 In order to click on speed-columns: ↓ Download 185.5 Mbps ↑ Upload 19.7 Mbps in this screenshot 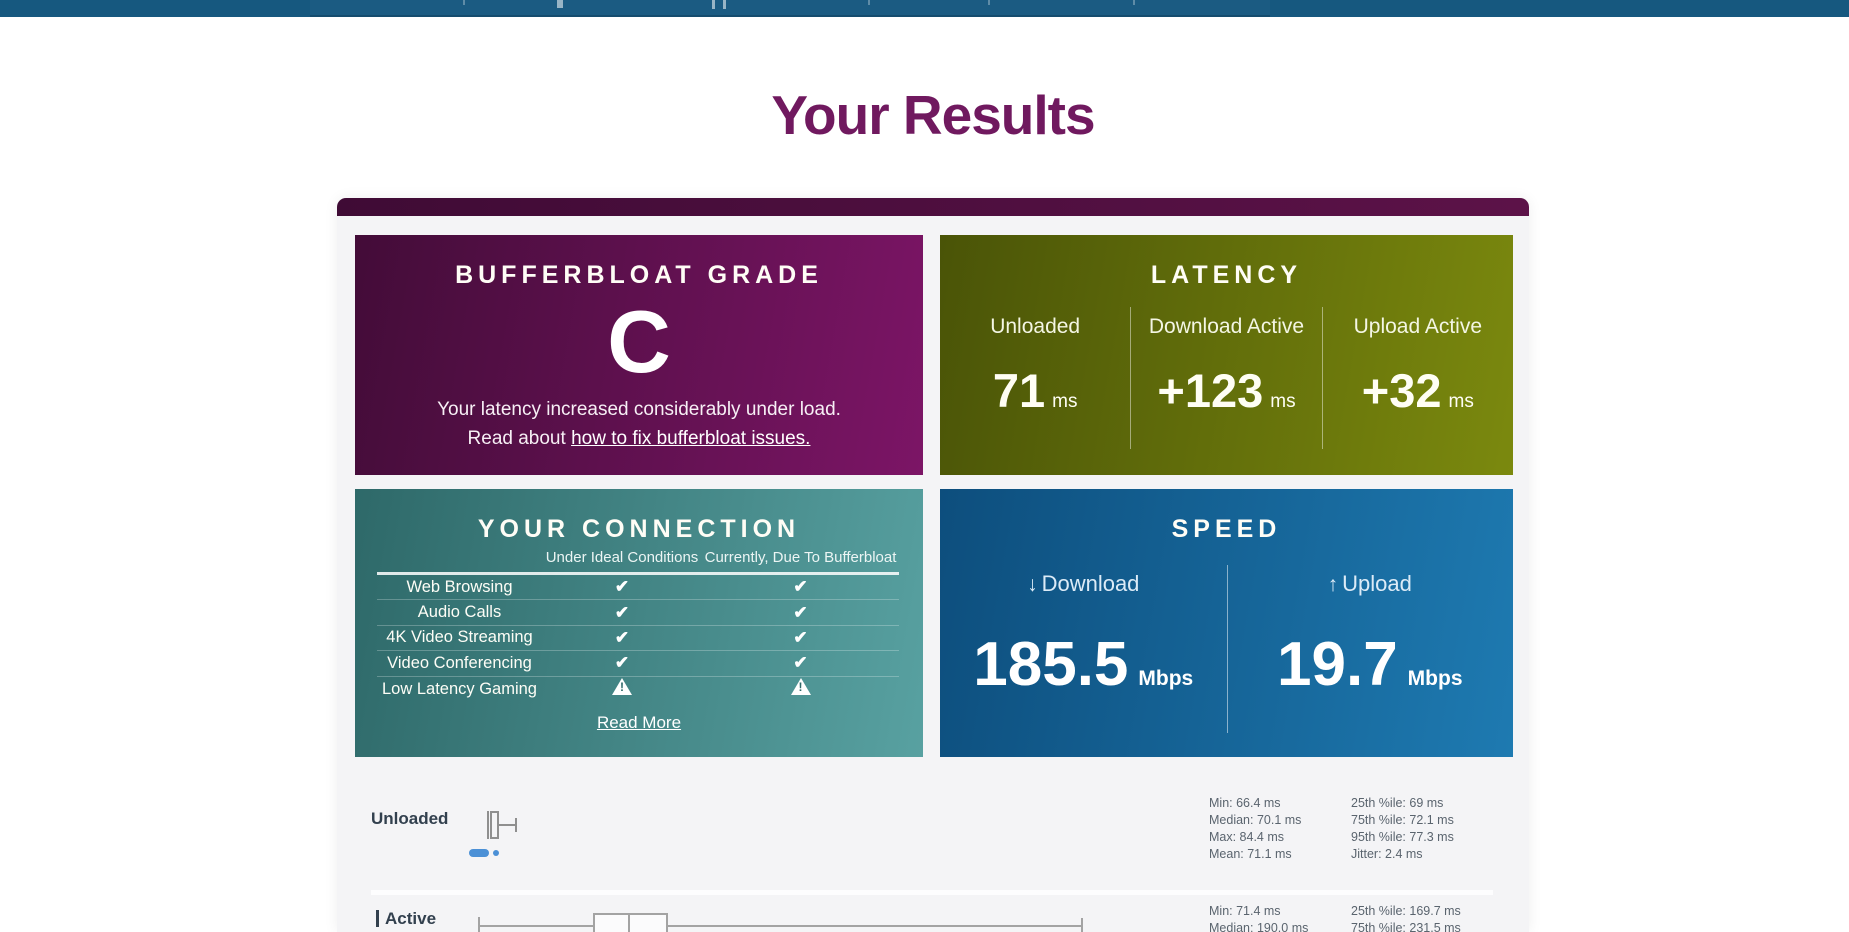, I will do `click(1226, 649)`.